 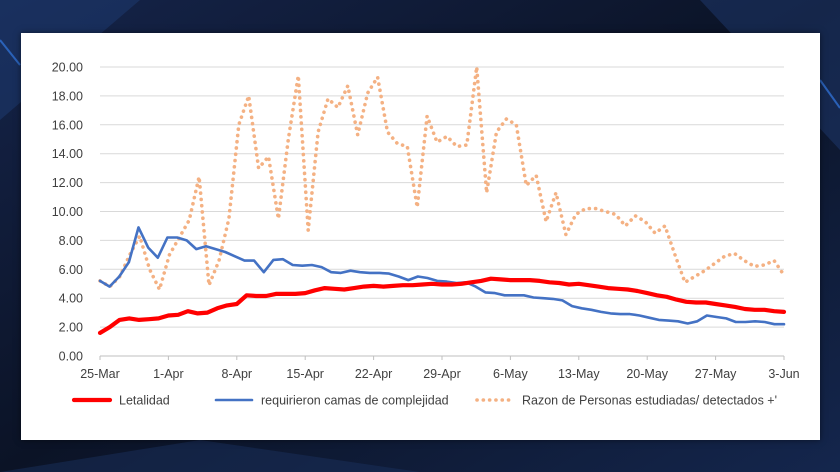 What do you see at coordinates (579, 374) in the screenshot?
I see `x-tick-label: 13-May` at bounding box center [579, 374].